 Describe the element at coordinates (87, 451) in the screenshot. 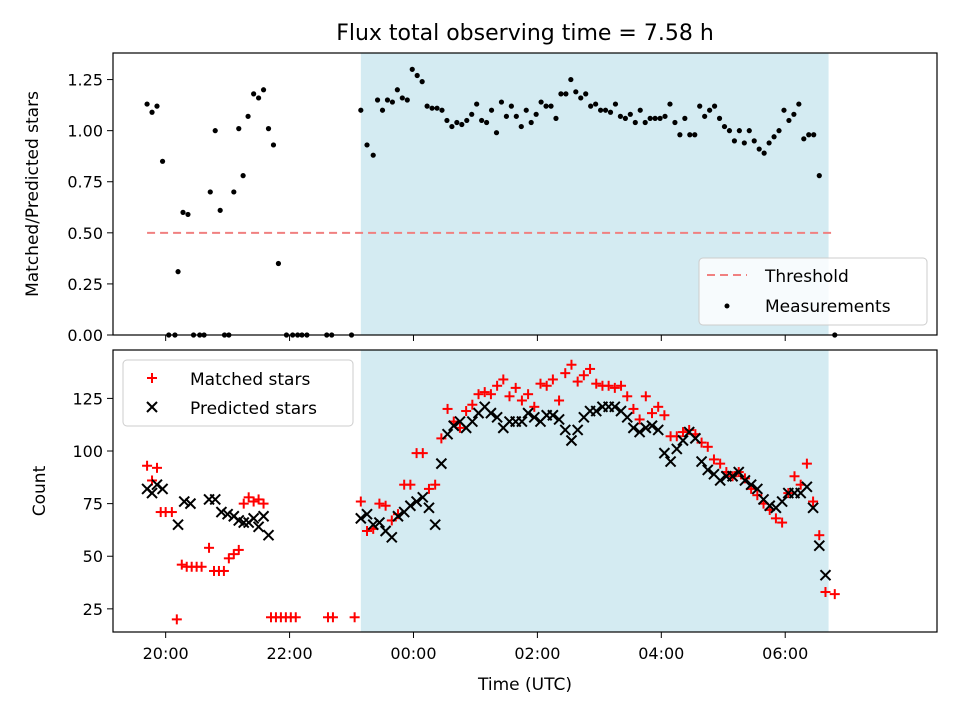

I see `y-tick-label: 100` at that location.